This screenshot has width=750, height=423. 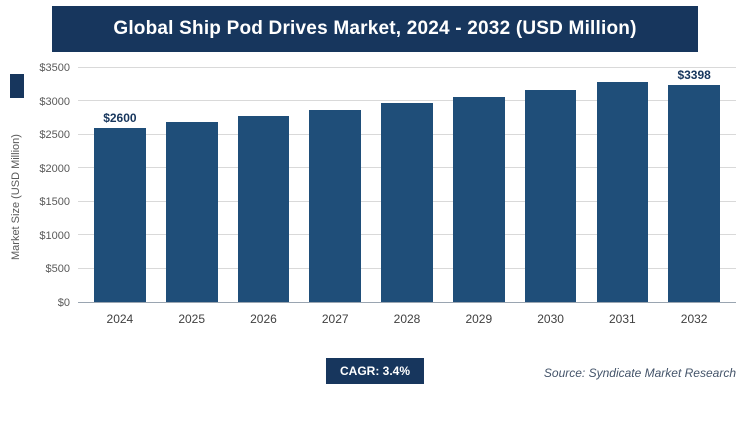 What do you see at coordinates (694, 319) in the screenshot?
I see `x-tick-label: 2032` at bounding box center [694, 319].